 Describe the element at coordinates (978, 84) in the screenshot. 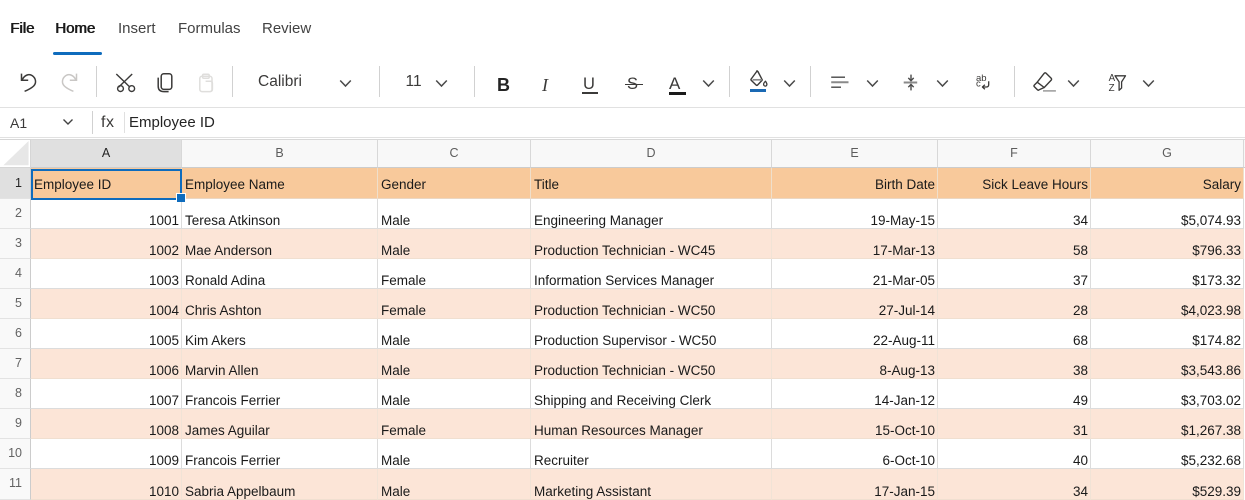

I see `svg-text: c` at that location.